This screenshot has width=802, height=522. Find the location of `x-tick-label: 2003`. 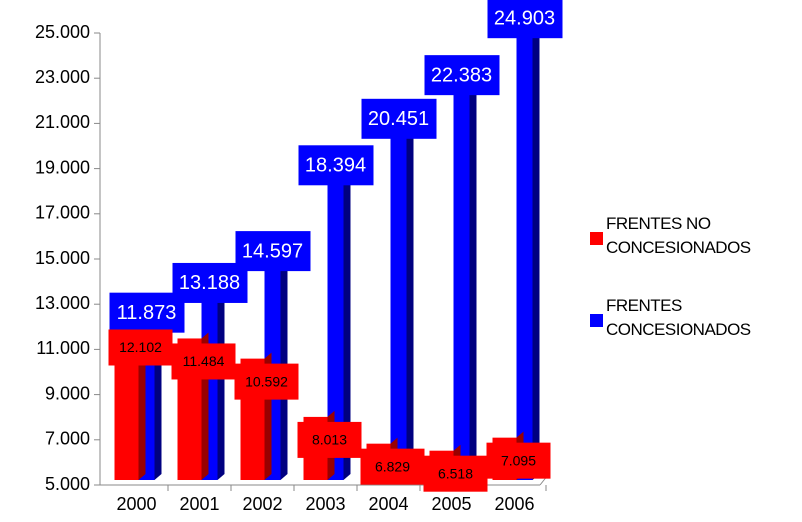

x-tick-label: 2003 is located at coordinates (325, 504).